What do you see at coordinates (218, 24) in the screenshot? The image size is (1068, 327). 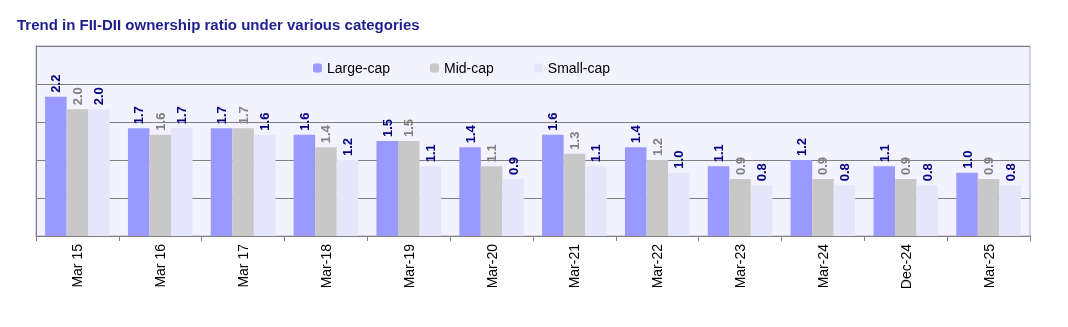 I see `chart-title: Trend in FII-DII ownership ratio under various categories` at bounding box center [218, 24].